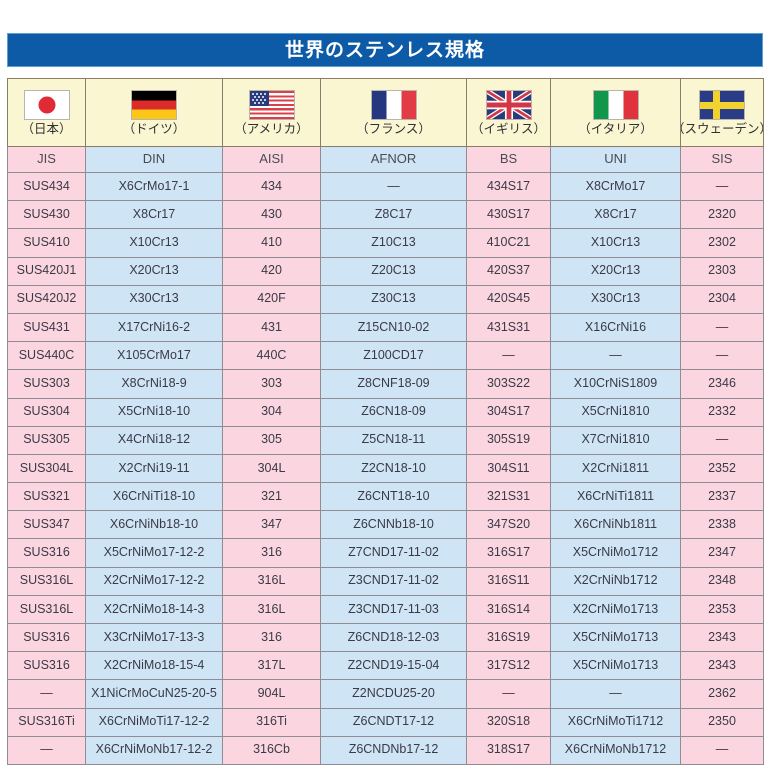 Image resolution: width=770 pixels, height=770 pixels. Describe the element at coordinates (615, 609) in the screenshot. I see `grade-cell-uni: X2CrNiMo1713` at that location.